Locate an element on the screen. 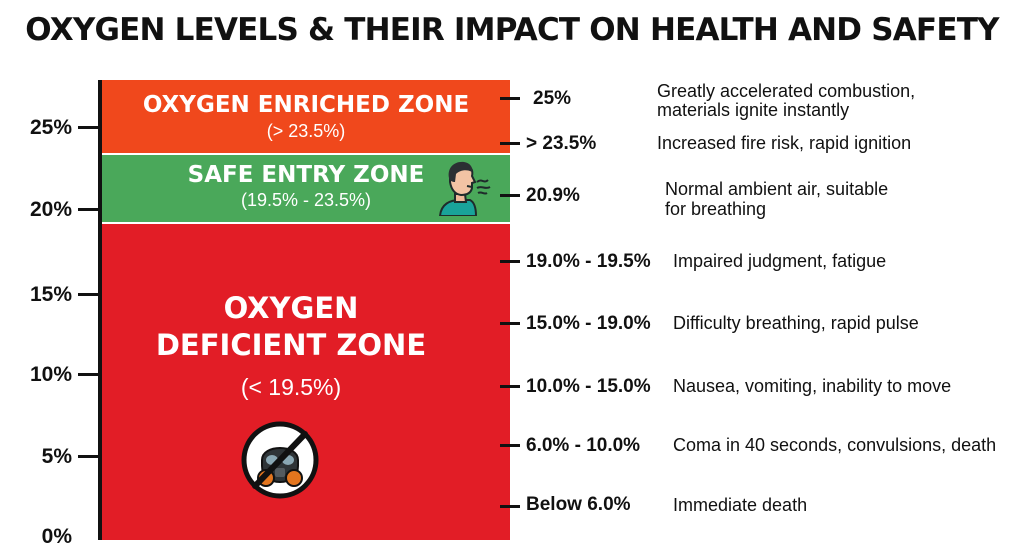 This screenshot has width=1024, height=559. y-tick-label: 10% is located at coordinates (50, 374).